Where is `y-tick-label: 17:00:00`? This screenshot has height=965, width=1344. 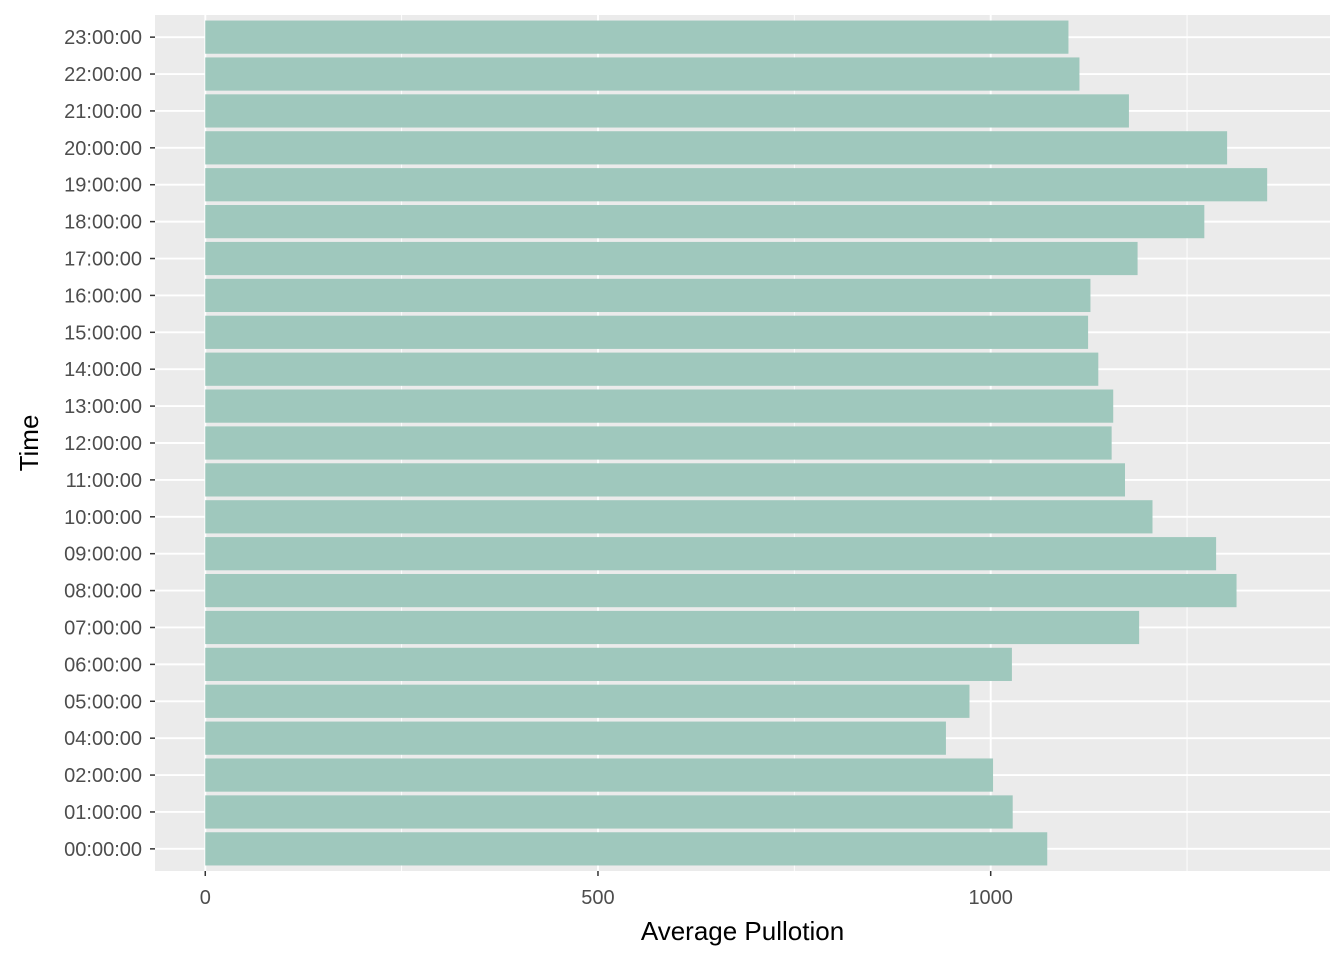
y-tick-label: 17:00:00 is located at coordinates (103, 260).